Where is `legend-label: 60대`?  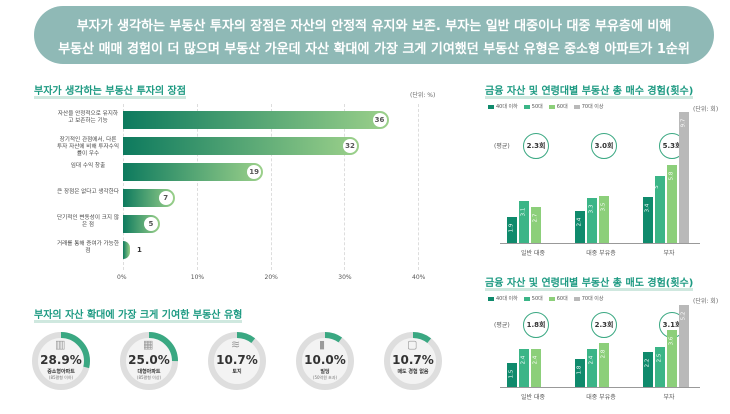
legend-label: 60대 is located at coordinates (562, 299).